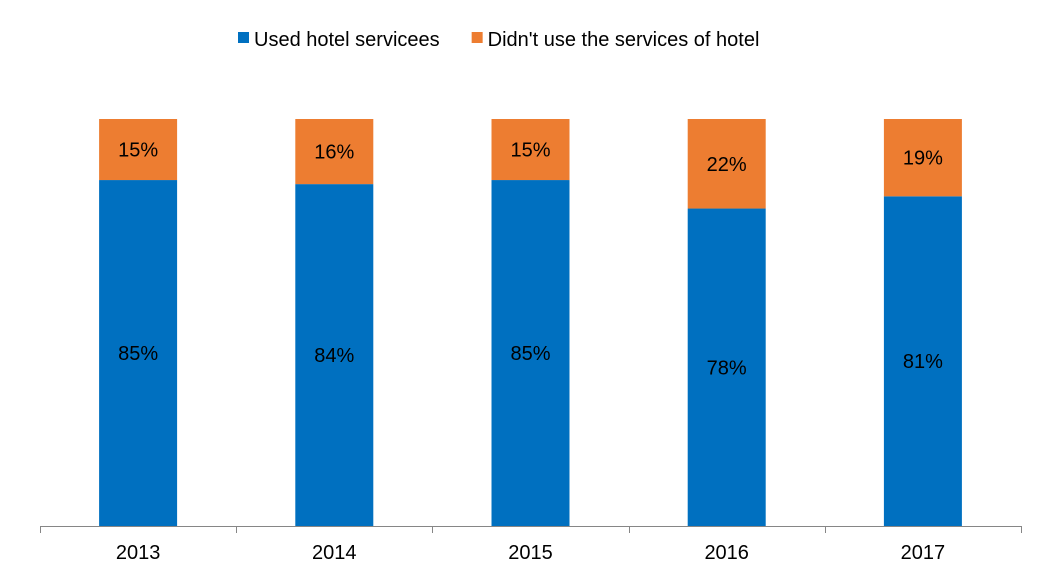  I want to click on bar-not-used-2017, so click(922, 158).